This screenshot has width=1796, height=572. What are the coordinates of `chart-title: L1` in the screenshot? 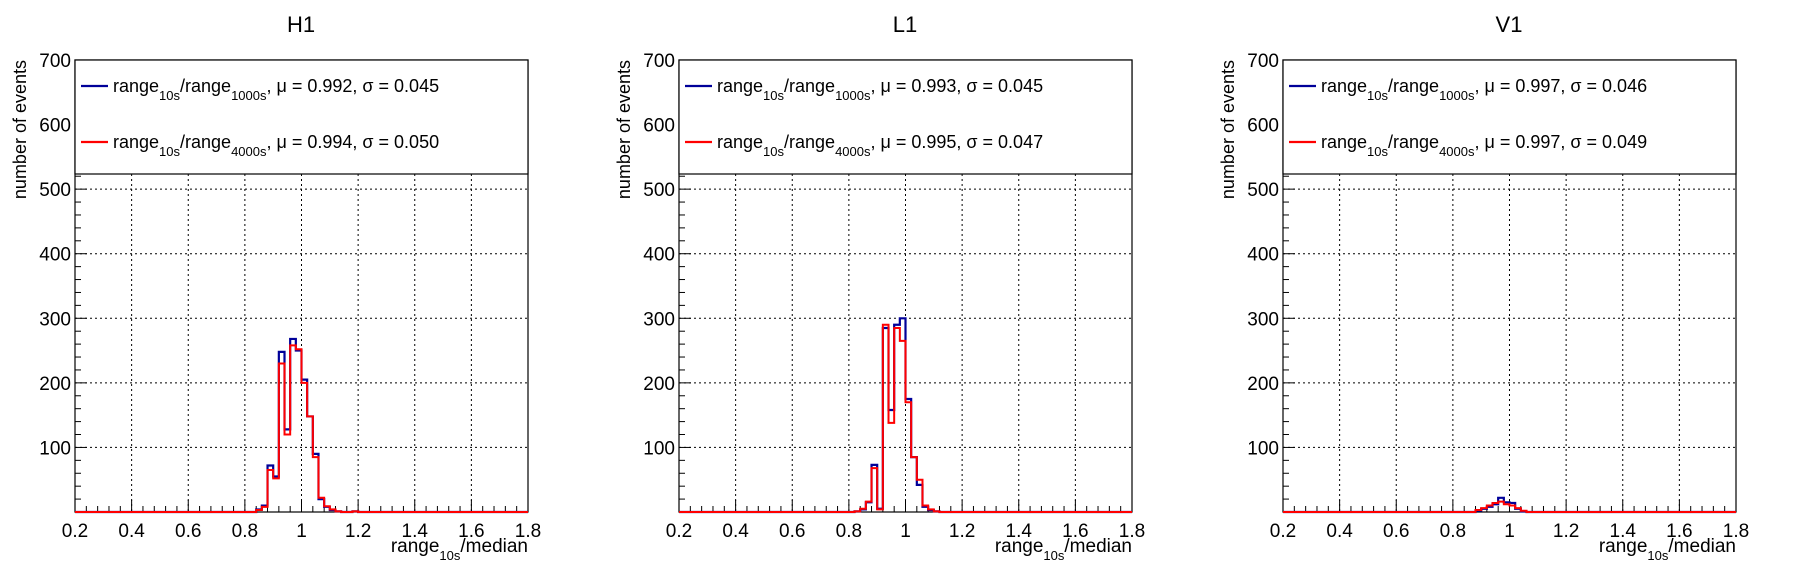 It's located at (905, 24).